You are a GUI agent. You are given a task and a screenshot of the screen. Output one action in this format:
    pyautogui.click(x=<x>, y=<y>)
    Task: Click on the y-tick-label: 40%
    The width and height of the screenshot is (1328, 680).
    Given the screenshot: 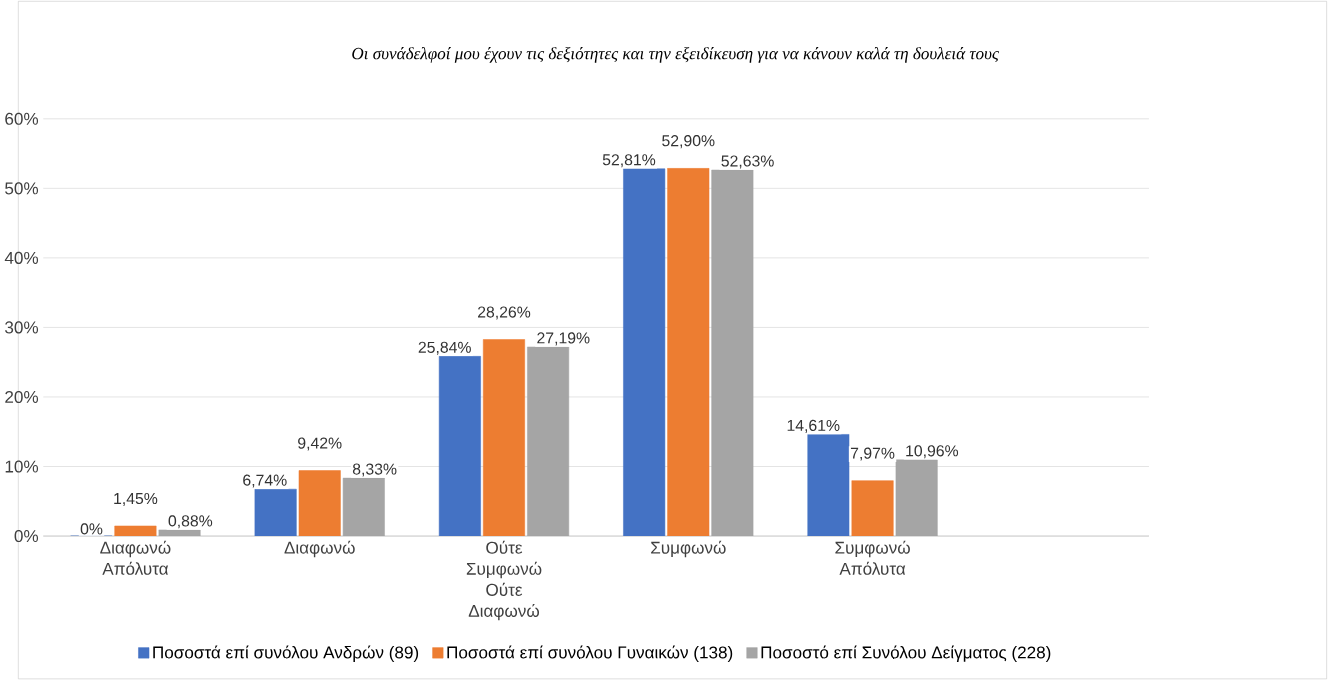 What is the action you would take?
    pyautogui.click(x=21, y=257)
    